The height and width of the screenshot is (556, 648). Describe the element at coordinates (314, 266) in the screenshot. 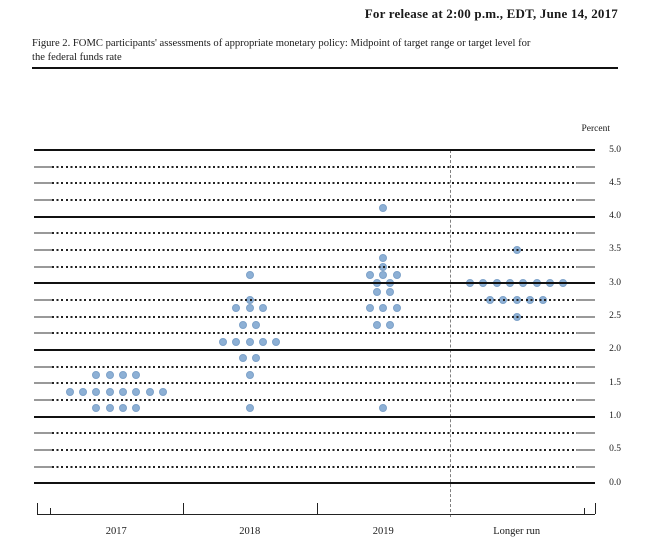

I see `gridline-dotted-3.25` at that location.